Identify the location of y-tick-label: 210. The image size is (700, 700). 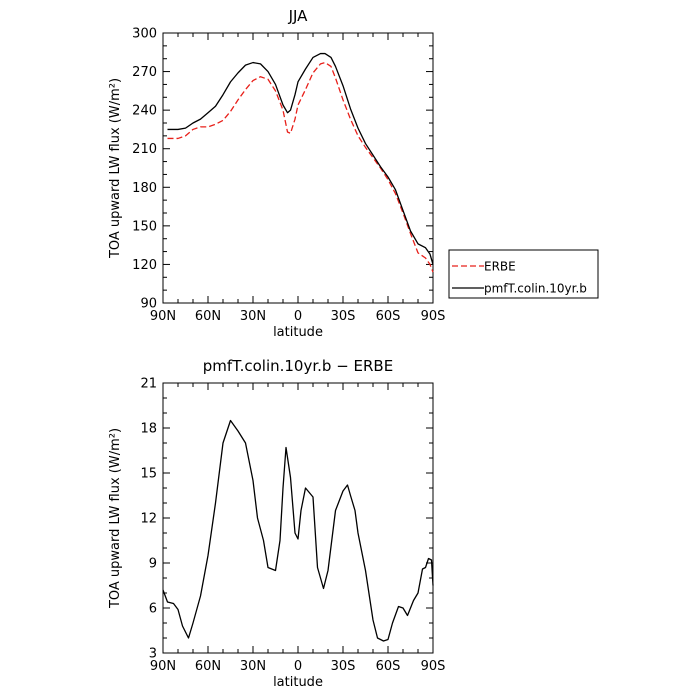
(144, 149).